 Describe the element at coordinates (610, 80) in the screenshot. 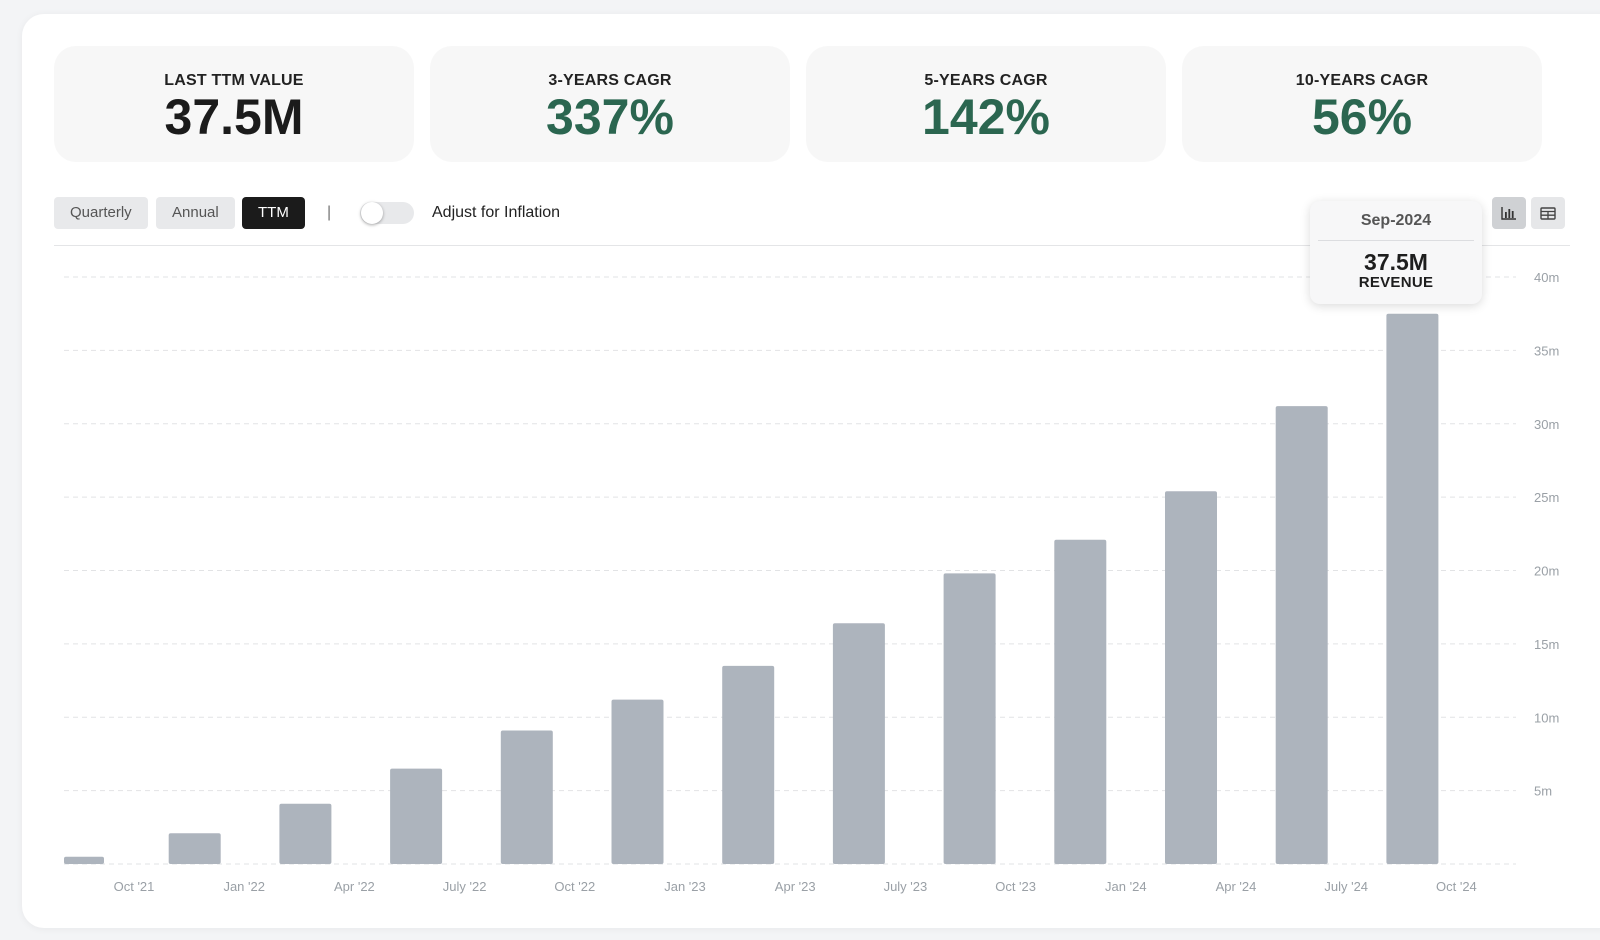

I see `stat-label: 3-YEARS CAGR` at that location.